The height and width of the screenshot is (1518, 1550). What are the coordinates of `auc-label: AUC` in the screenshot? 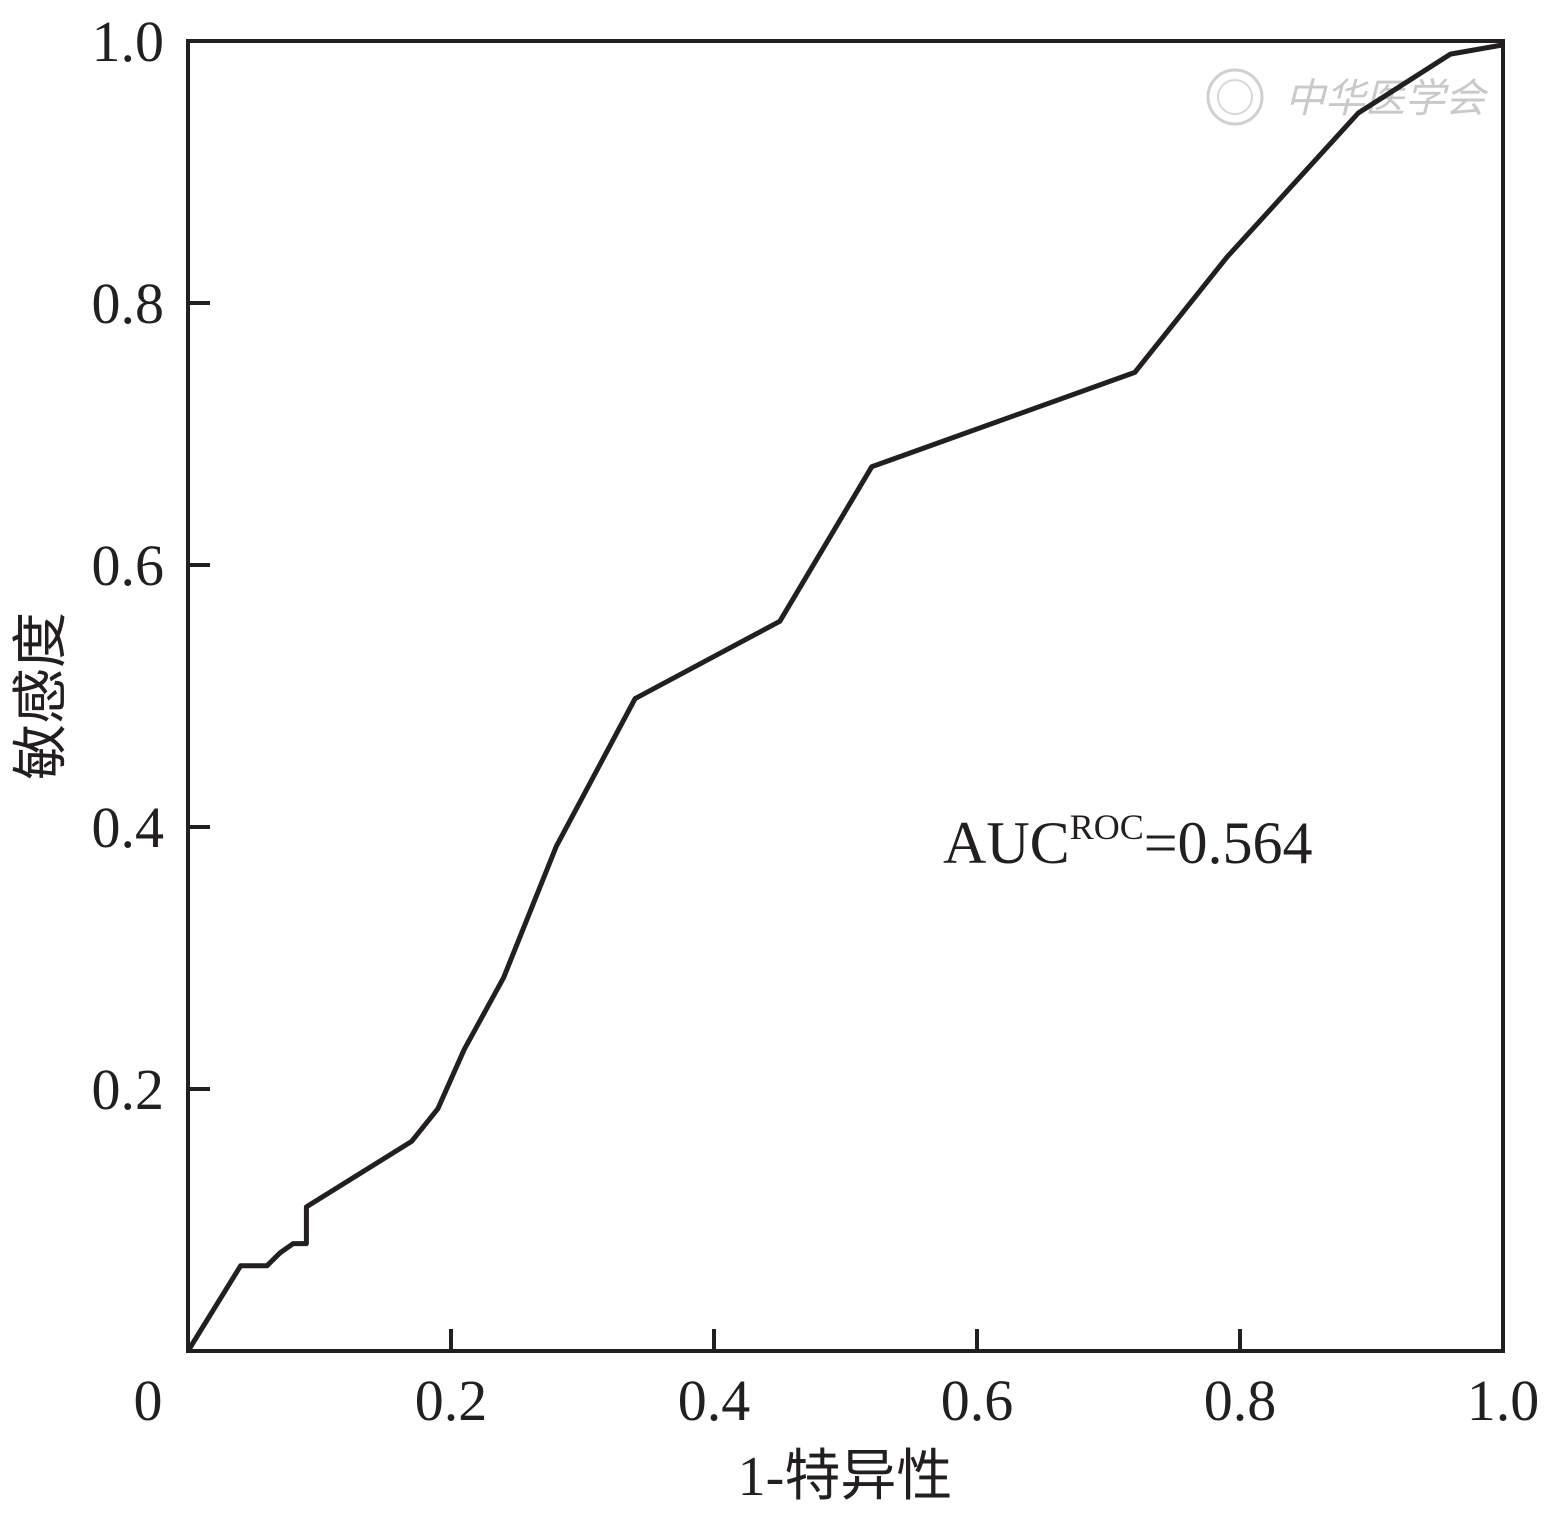 It's located at (1006, 843).